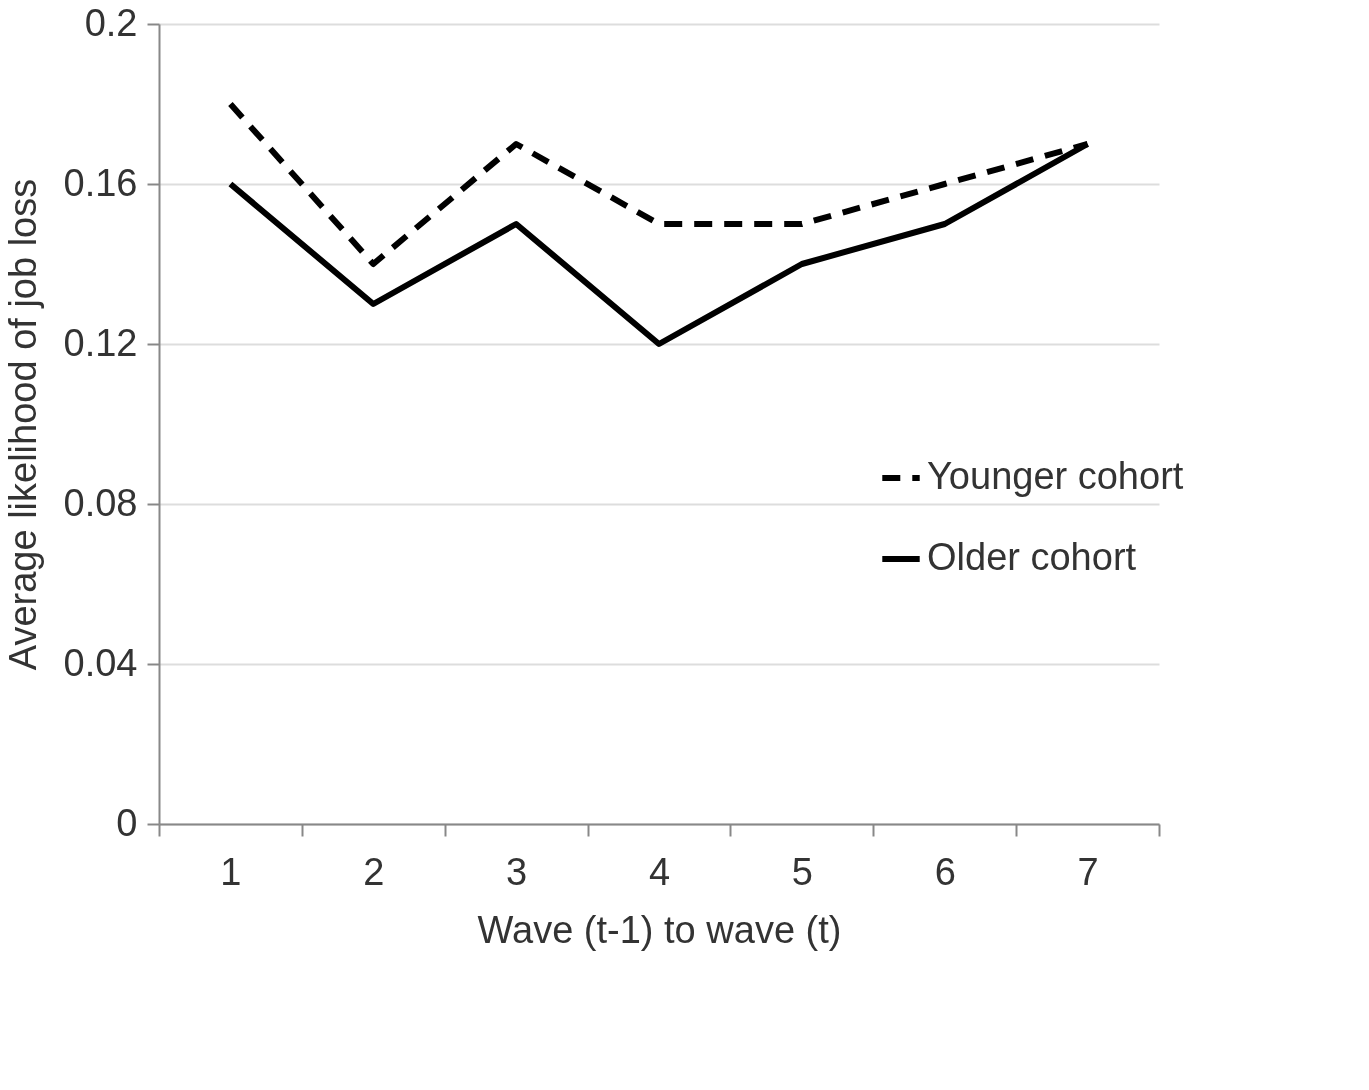  Describe the element at coordinates (22, 424) in the screenshot. I see `y-axis-title: Average likelihood of job loss` at that location.